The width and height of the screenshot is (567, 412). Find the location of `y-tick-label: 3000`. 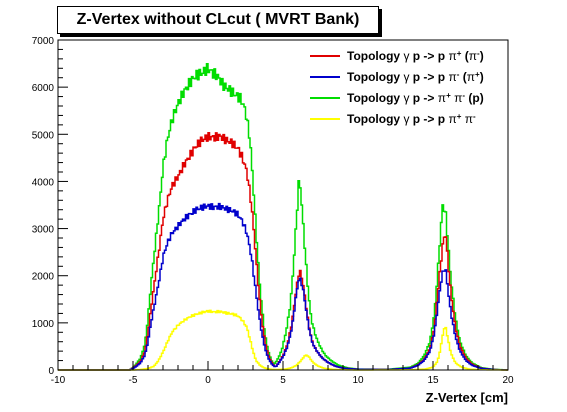

y-tick-label: 3000 is located at coordinates (43, 230).